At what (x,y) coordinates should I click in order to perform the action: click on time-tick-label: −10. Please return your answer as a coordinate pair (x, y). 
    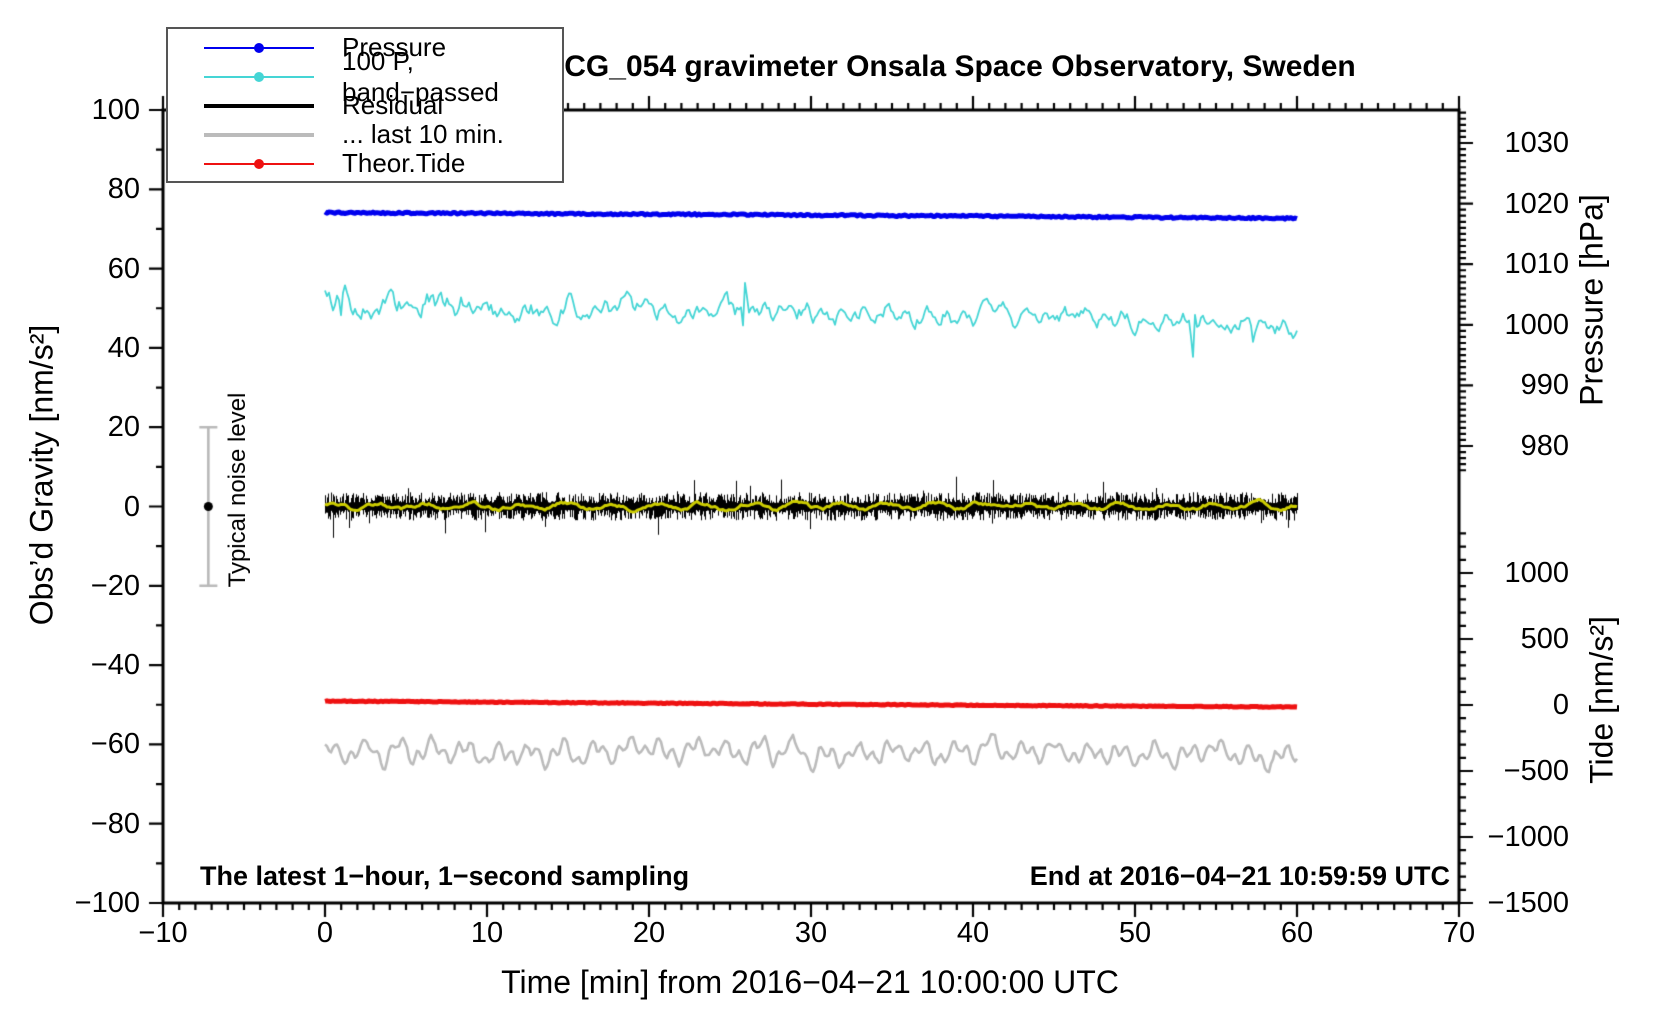
    Looking at the image, I should click on (163, 933).